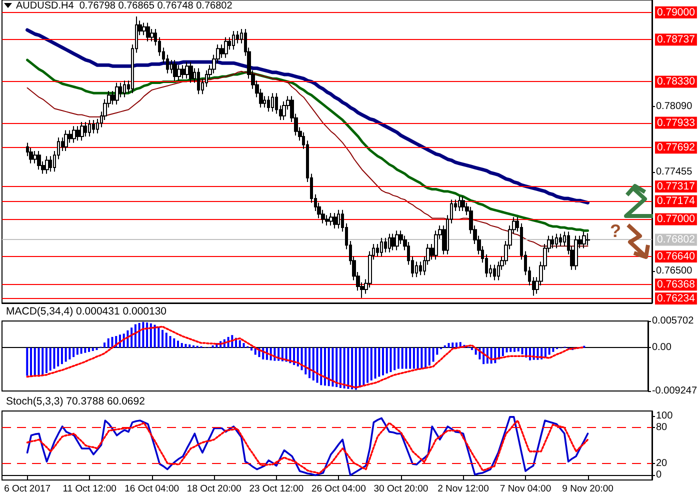 The width and height of the screenshot is (700, 500). Describe the element at coordinates (674, 106) in the screenshot. I see `y-tick-label: 0.78090` at that location.